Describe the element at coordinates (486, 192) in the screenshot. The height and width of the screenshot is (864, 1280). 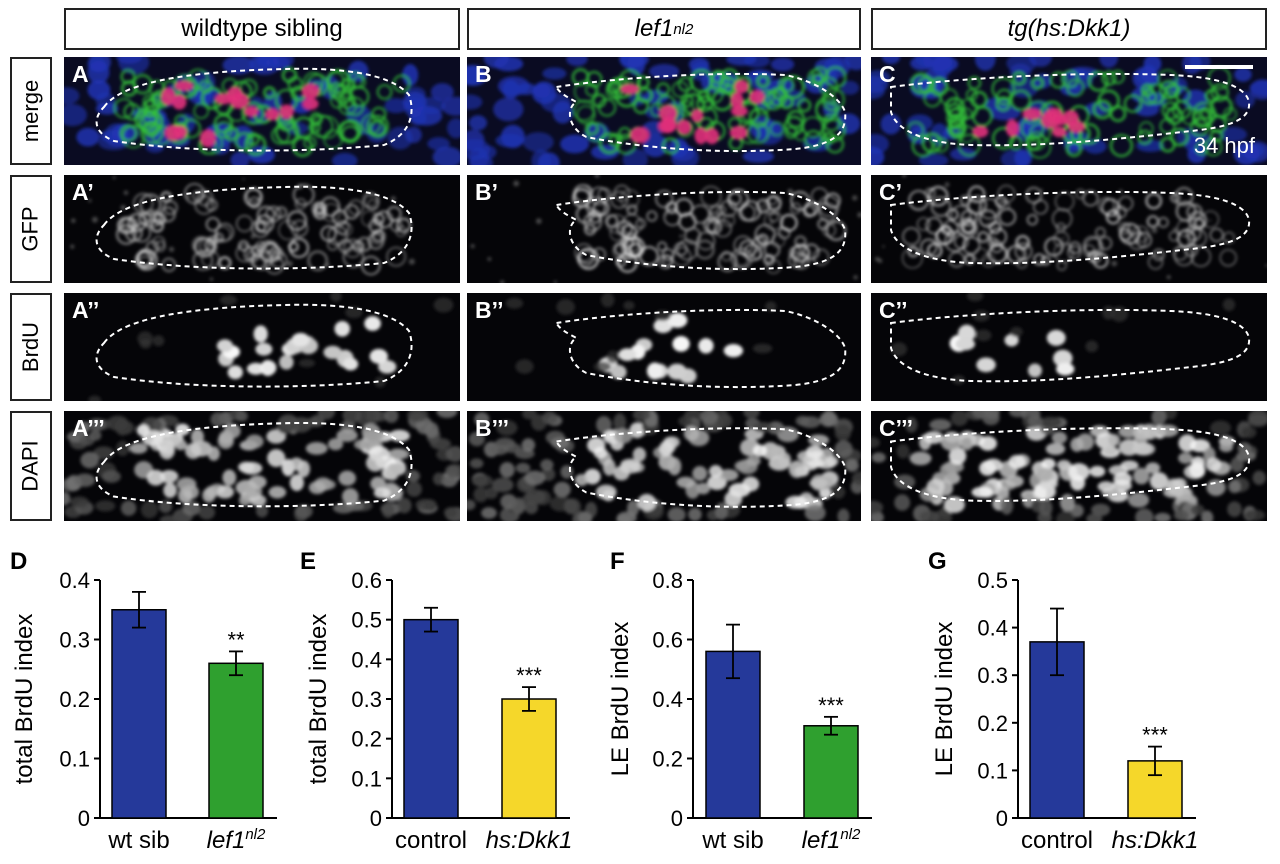
I see `panel-letter: B’` at that location.